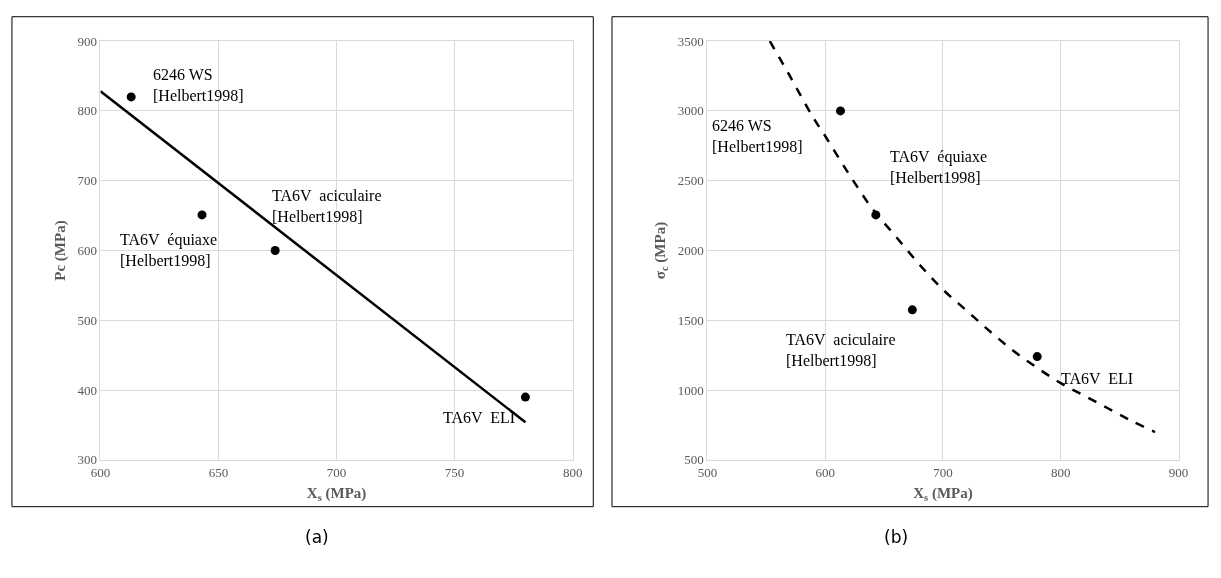 This screenshot has height=578, width=1221. What do you see at coordinates (60, 250) in the screenshot?
I see `y-axis-title: Pc (MPa)` at bounding box center [60, 250].